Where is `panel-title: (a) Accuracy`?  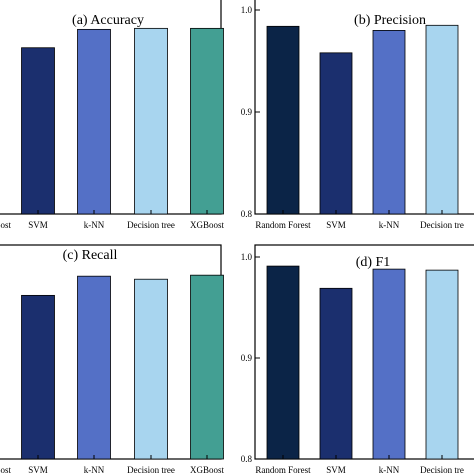 panel-title: (a) Accuracy is located at coordinates (108, 20).